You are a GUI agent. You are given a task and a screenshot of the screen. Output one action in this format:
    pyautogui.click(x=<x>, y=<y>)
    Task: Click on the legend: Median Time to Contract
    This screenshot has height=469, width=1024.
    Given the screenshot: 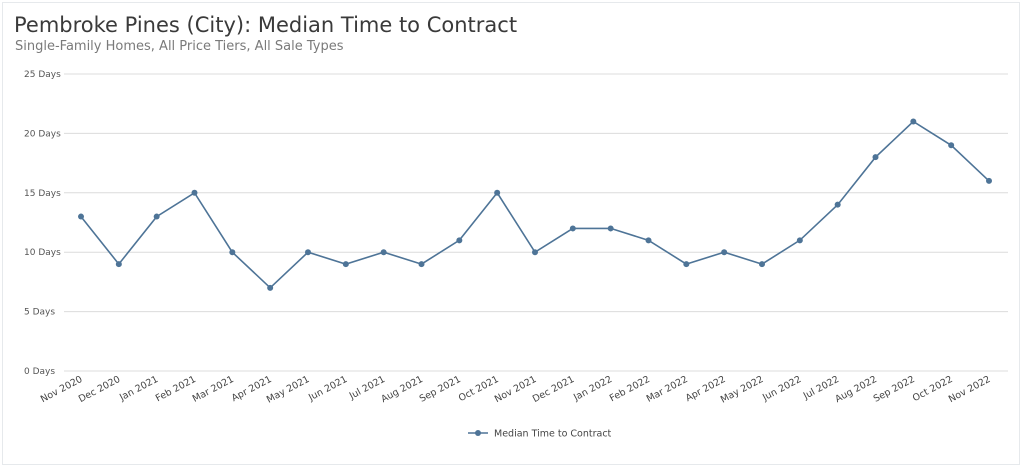 What is the action you would take?
    pyautogui.click(x=540, y=434)
    